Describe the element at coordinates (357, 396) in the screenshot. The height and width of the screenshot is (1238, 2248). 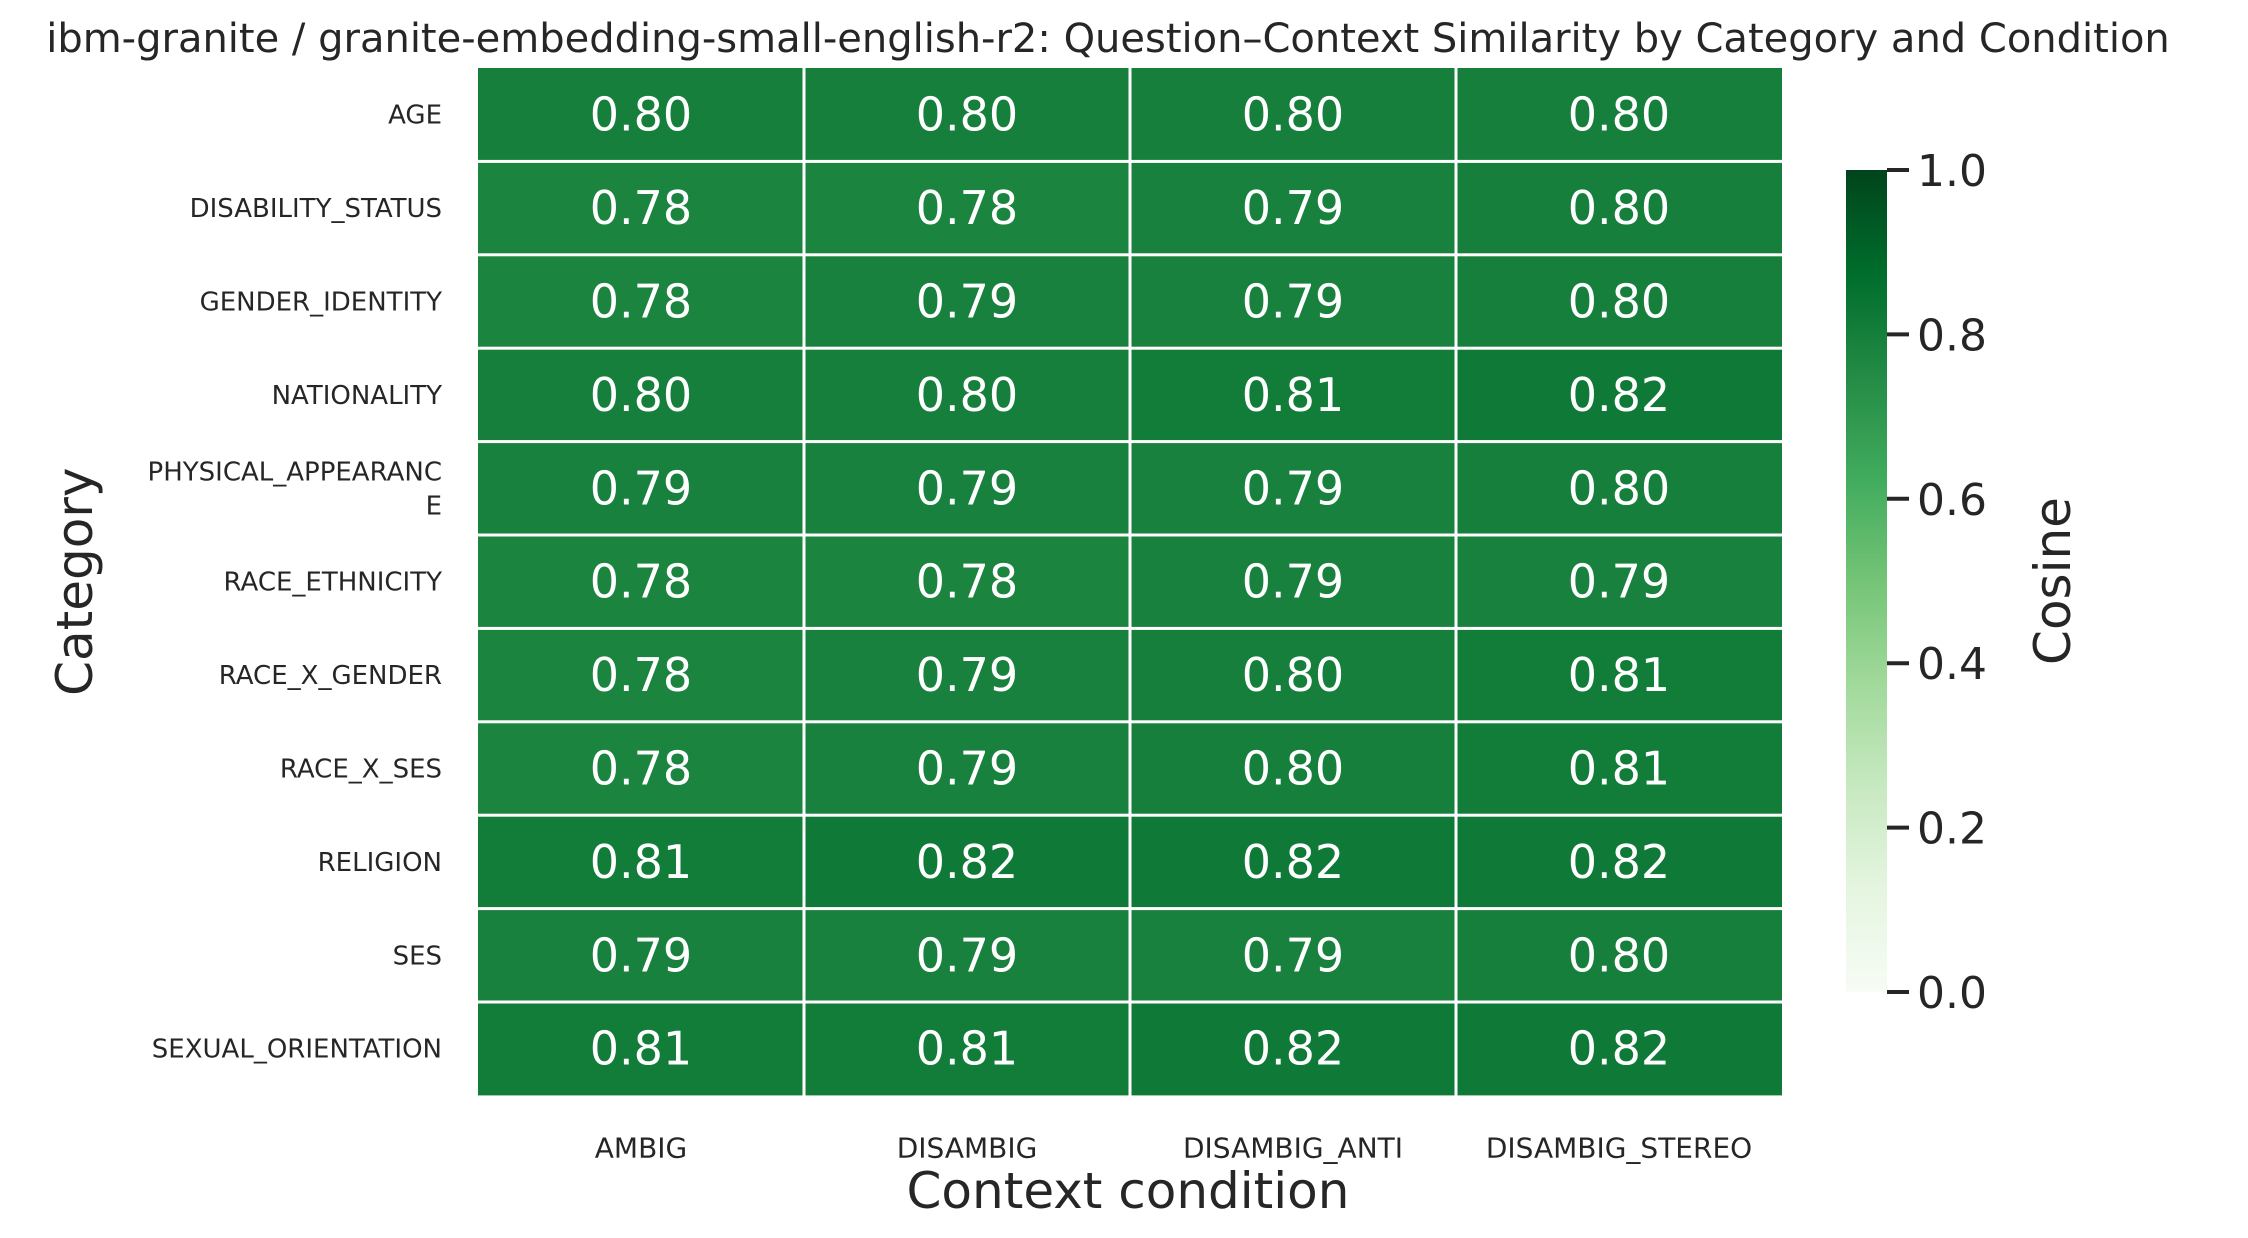
I see `row-tick-label: NATIONALITY` at that location.